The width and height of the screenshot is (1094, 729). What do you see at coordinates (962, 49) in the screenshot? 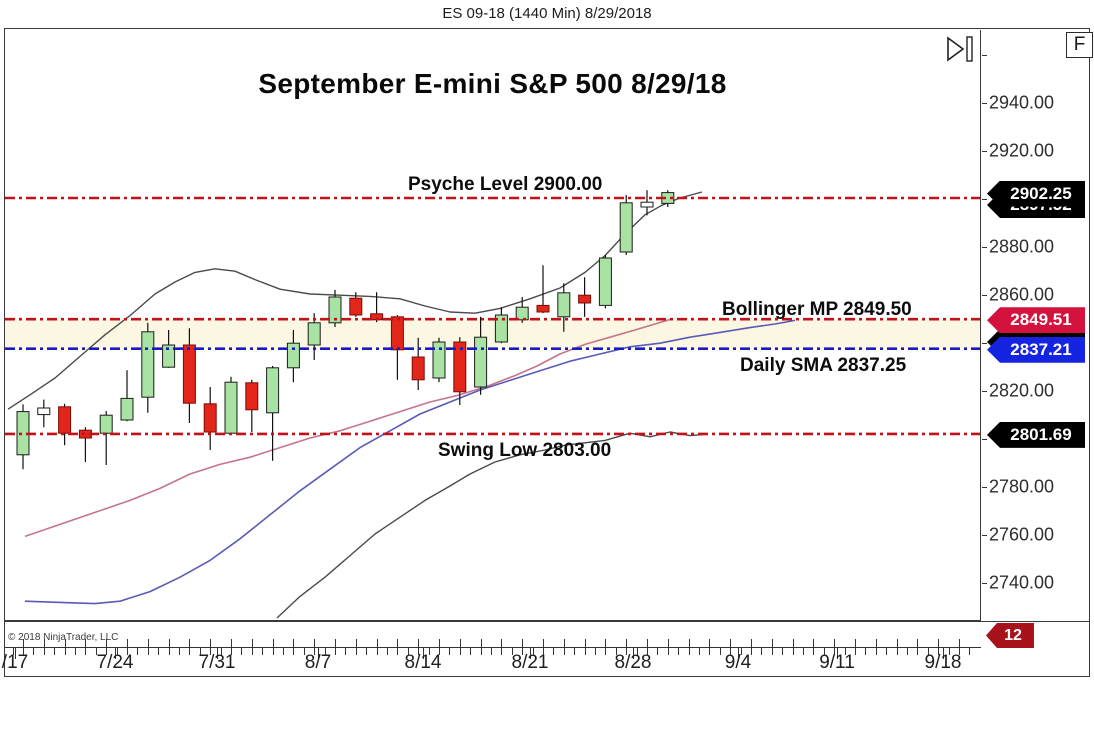
I see `playback-marker-icon` at bounding box center [962, 49].